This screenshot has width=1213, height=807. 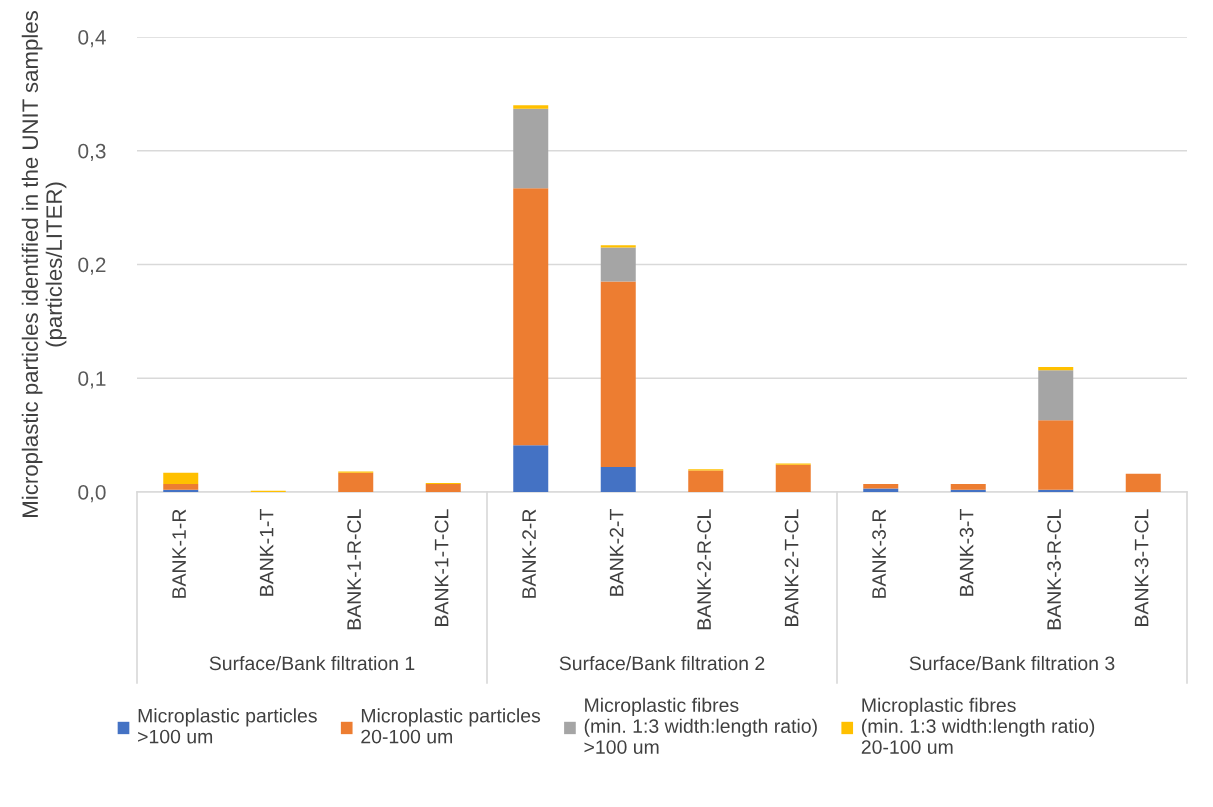 What do you see at coordinates (791, 567) in the screenshot?
I see `x-tick-label: BANK-2-T-CL` at bounding box center [791, 567].